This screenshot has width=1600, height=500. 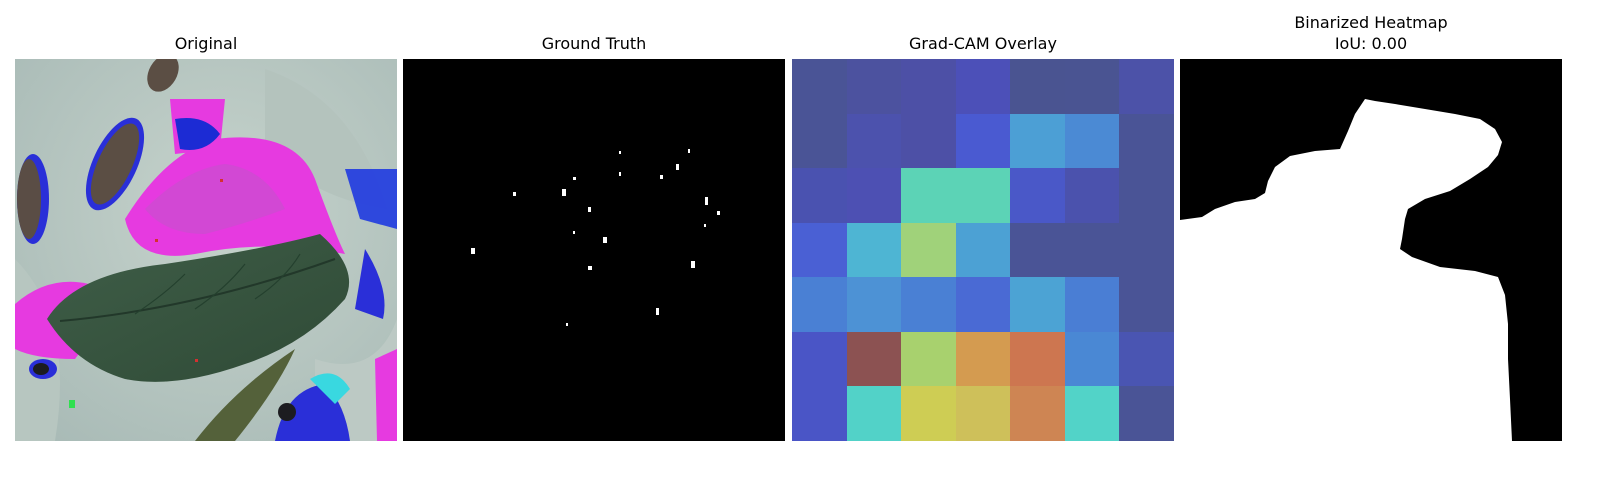 I want to click on gradcam-title: Grad-CAM Overlay, so click(x=983, y=43).